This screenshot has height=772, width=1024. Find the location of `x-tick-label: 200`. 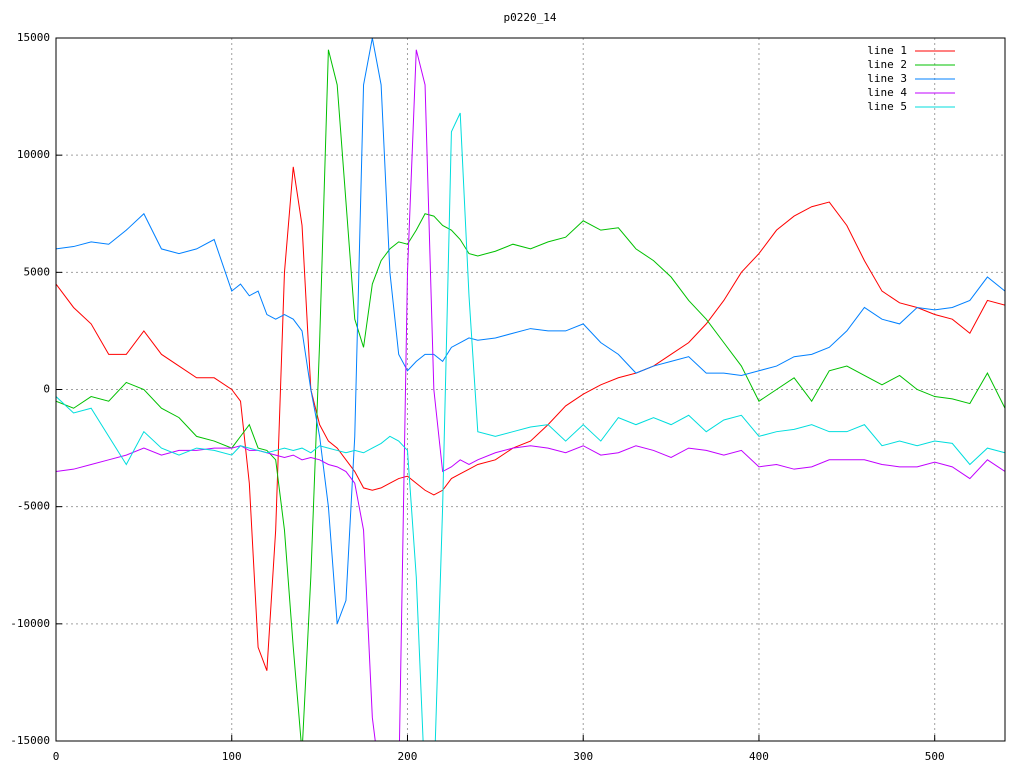

x-tick-label: 200 is located at coordinates (408, 756).